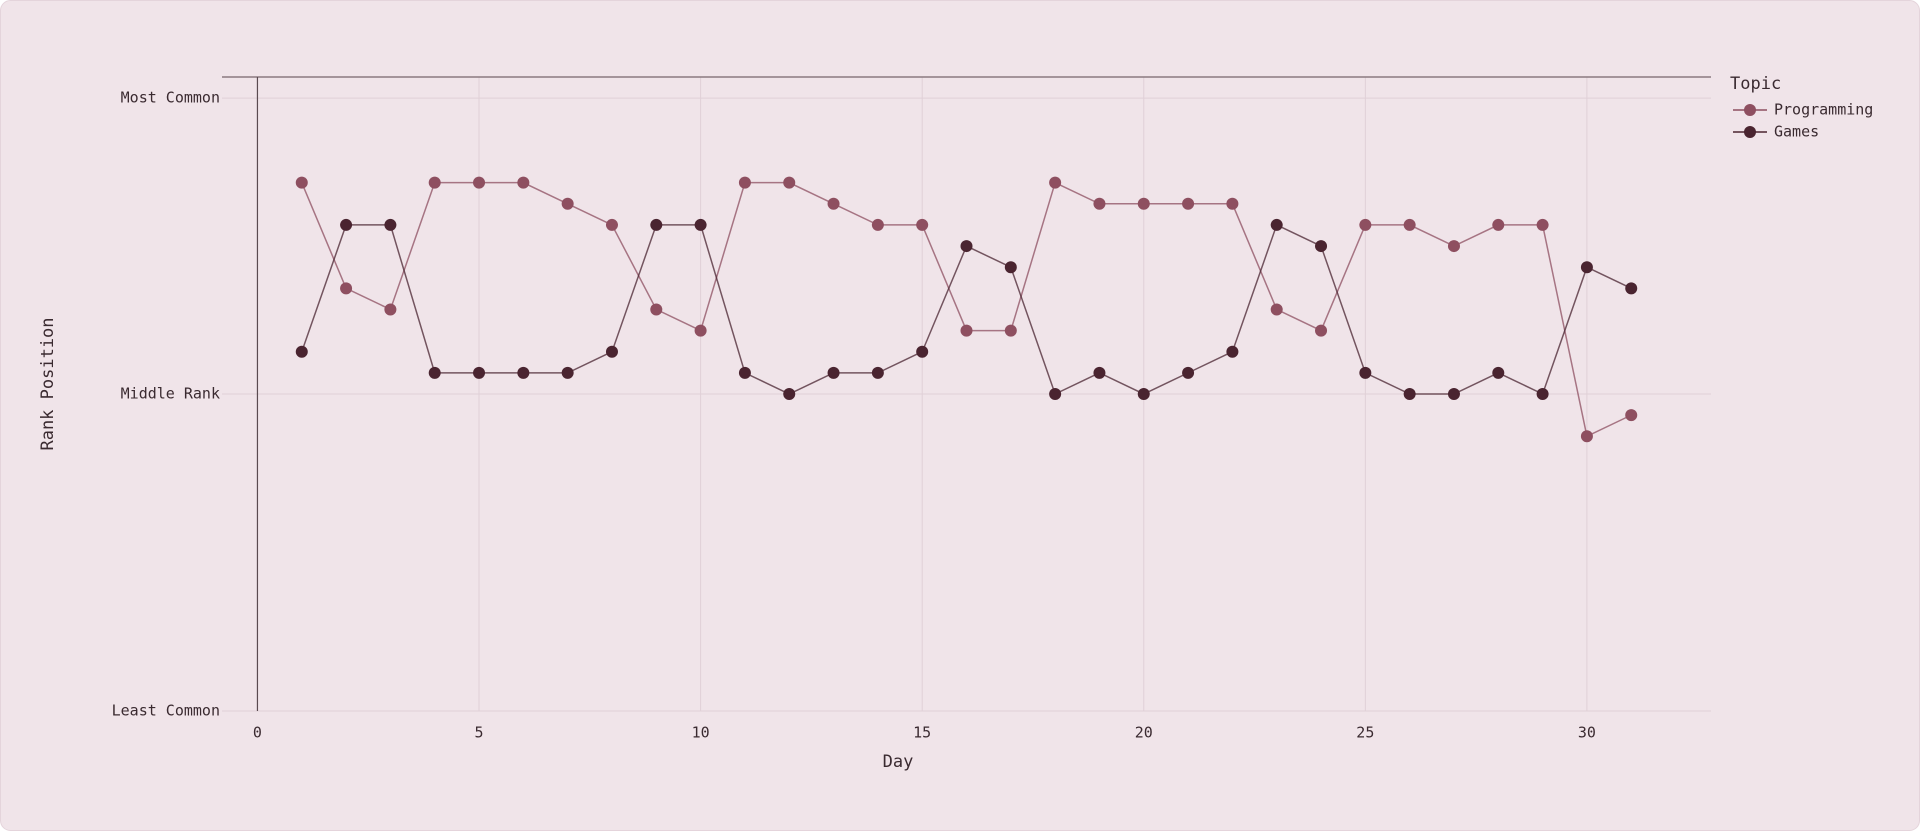 The image size is (1920, 831). Describe the element at coordinates (922, 733) in the screenshot. I see `x-tick-label: 15` at that location.